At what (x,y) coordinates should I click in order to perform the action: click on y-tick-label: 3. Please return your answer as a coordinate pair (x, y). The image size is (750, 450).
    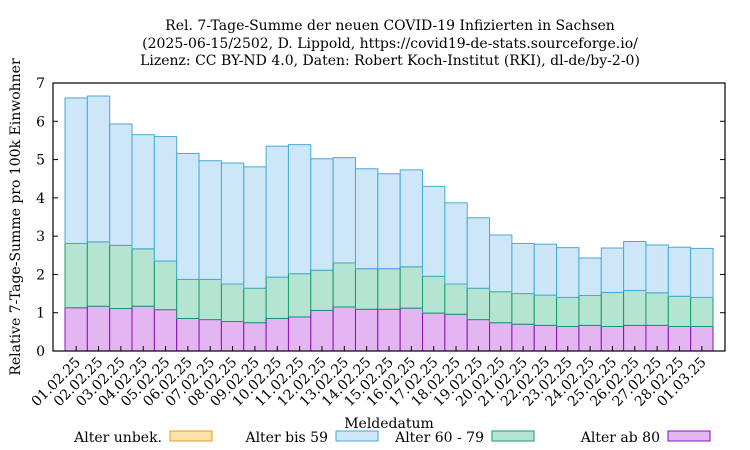
    Looking at the image, I should click on (40, 237).